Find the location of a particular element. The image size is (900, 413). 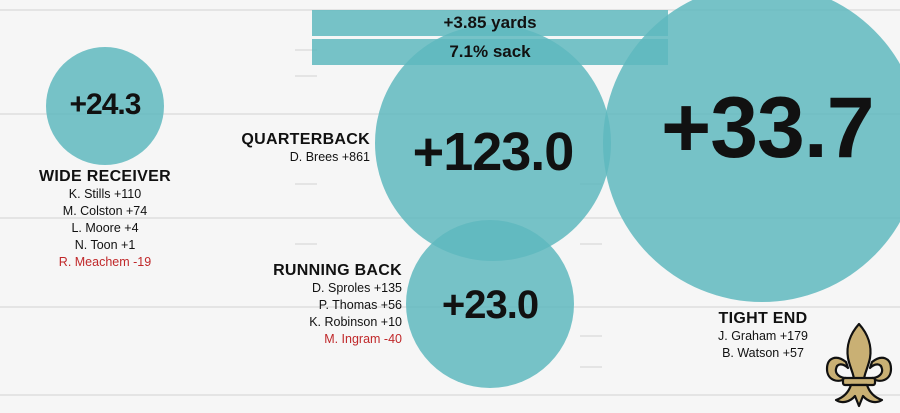

sack-banner: 7.1% sack is located at coordinates (490, 52).